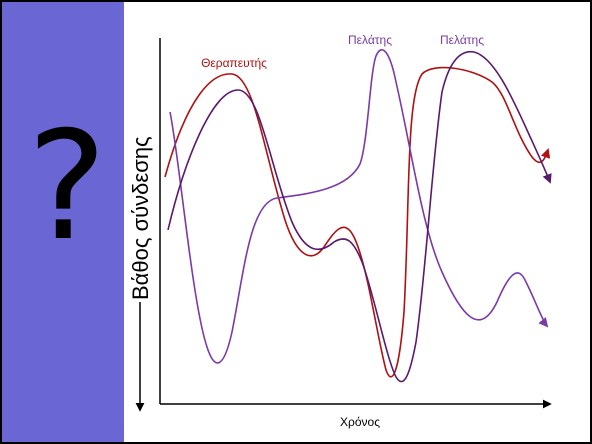 This screenshot has height=444, width=592. What do you see at coordinates (234, 63) in the screenshot?
I see `therapist-label: Θεραπευτής` at bounding box center [234, 63].